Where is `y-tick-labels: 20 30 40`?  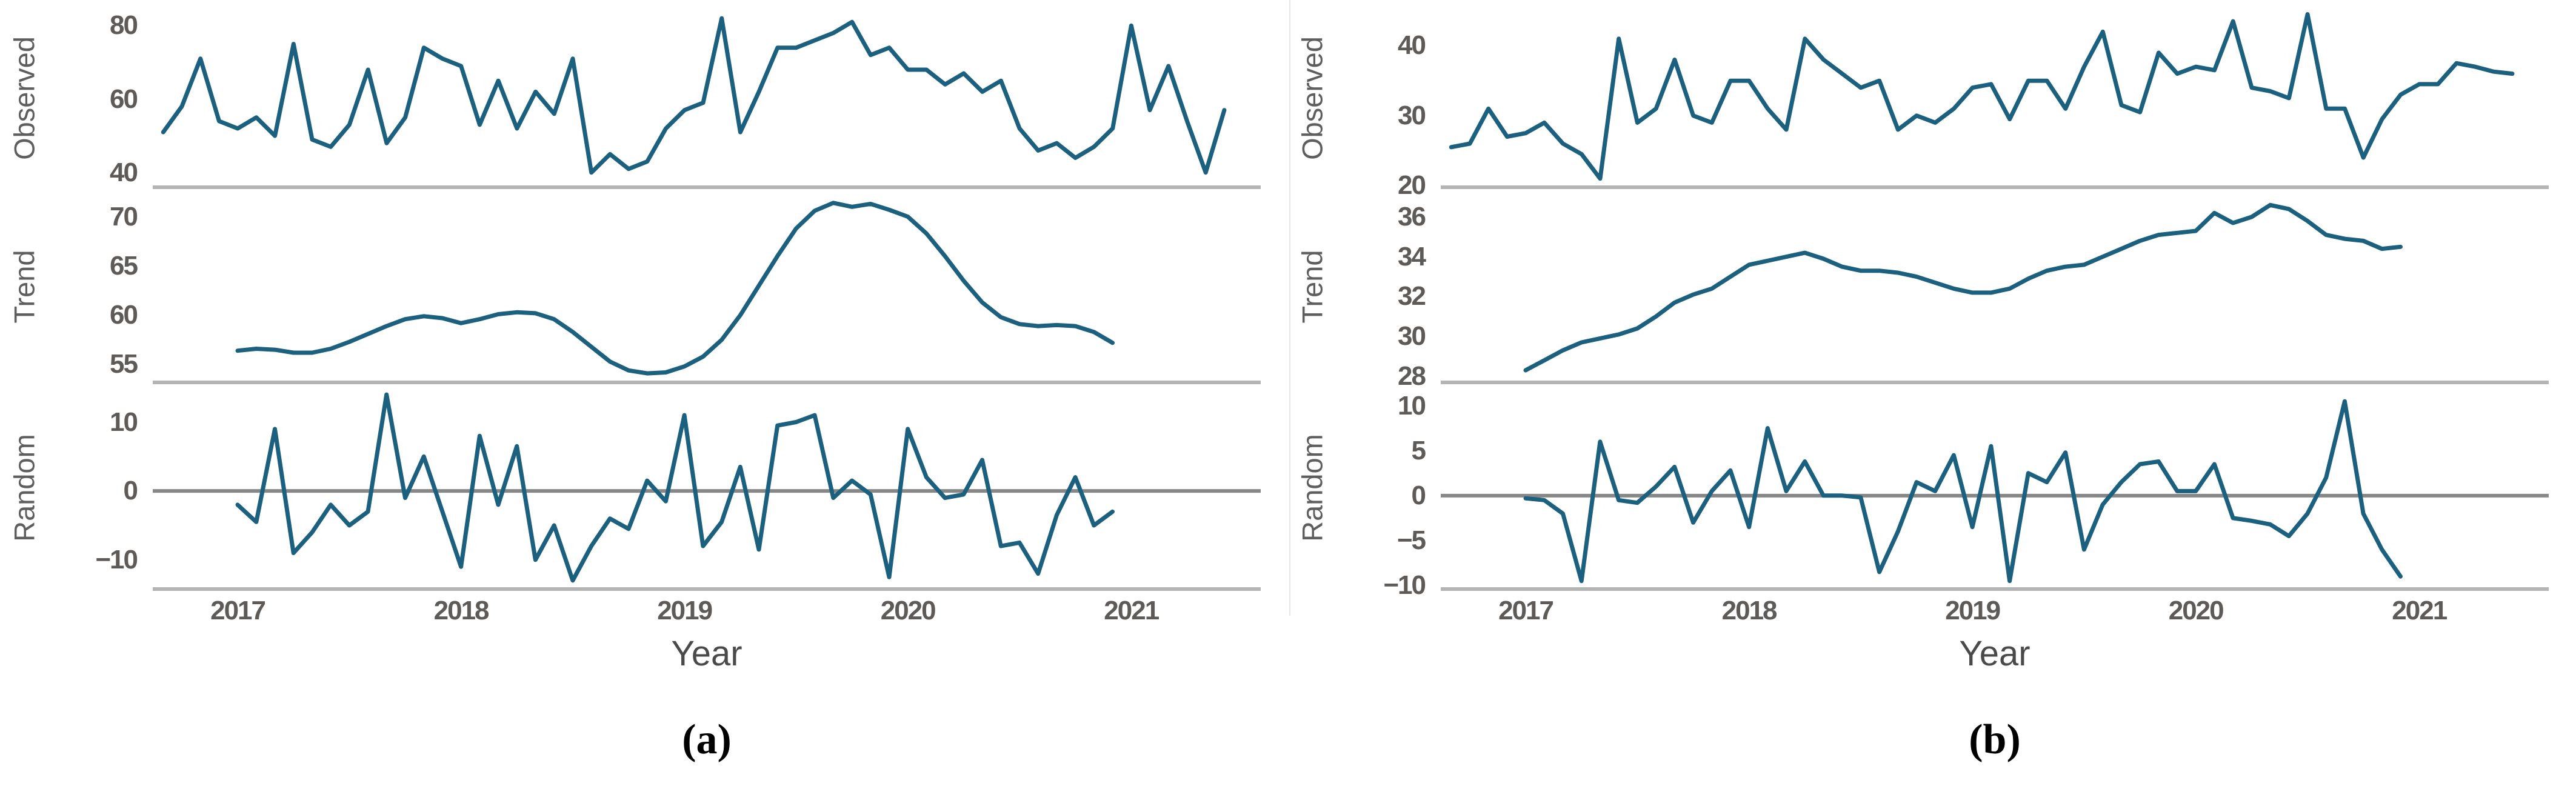
y-tick-labels: 20 30 40 is located at coordinates (1388, 103).